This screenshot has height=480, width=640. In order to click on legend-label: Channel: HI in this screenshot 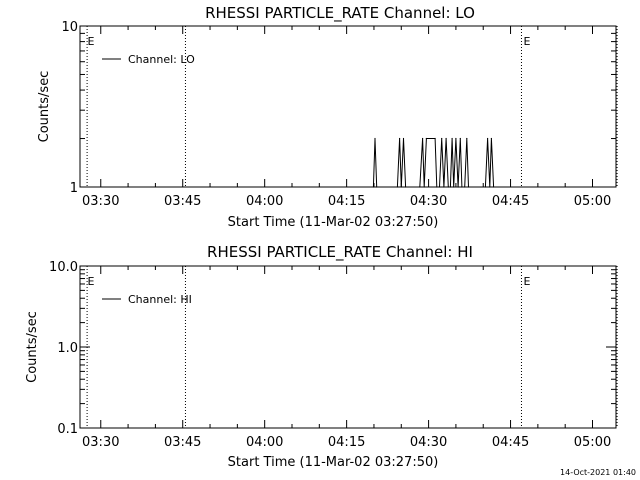, I will do `click(160, 299)`.